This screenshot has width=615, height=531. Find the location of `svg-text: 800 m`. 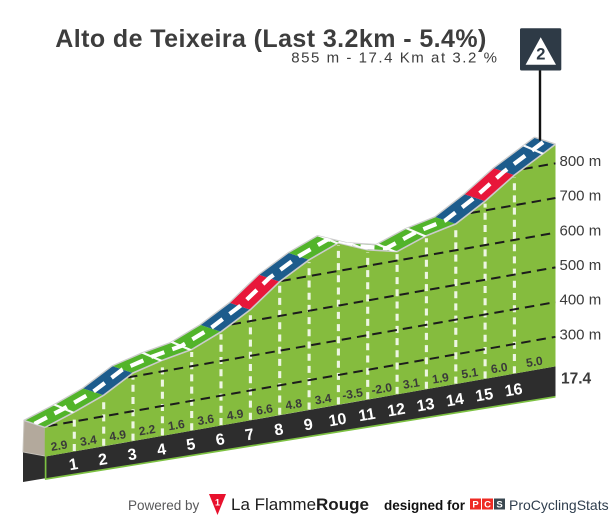

svg-text: 800 m is located at coordinates (581, 161).